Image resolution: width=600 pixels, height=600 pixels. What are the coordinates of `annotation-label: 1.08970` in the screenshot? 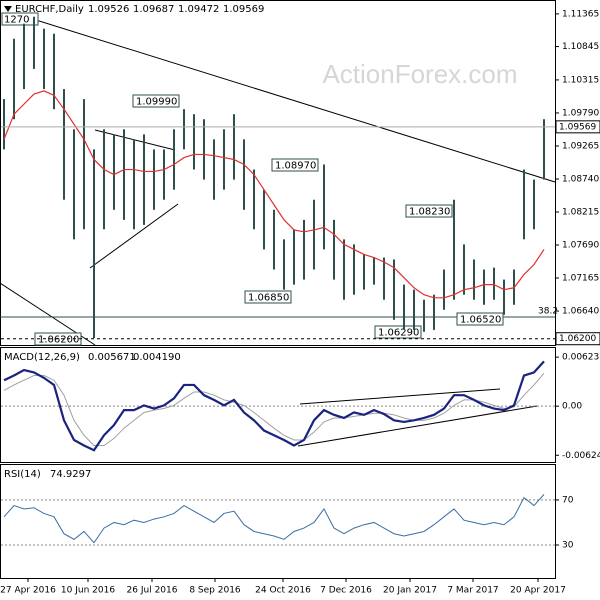 It's located at (295, 166).